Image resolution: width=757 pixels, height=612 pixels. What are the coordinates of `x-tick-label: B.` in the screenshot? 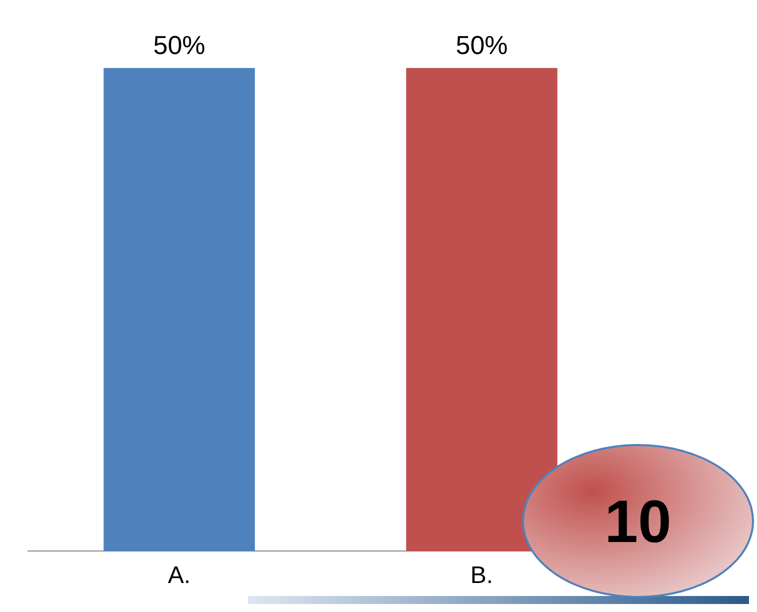 It's located at (482, 576).